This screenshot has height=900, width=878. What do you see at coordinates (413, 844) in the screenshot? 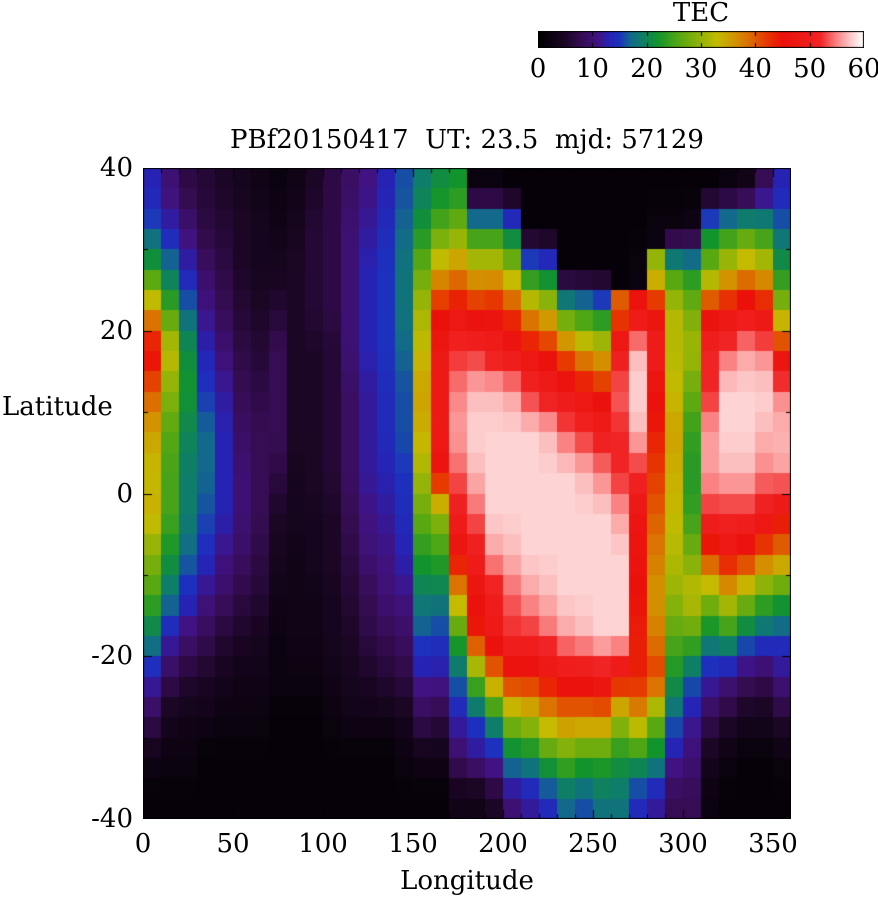
I see `x-axis-tick-label: 150` at bounding box center [413, 844].